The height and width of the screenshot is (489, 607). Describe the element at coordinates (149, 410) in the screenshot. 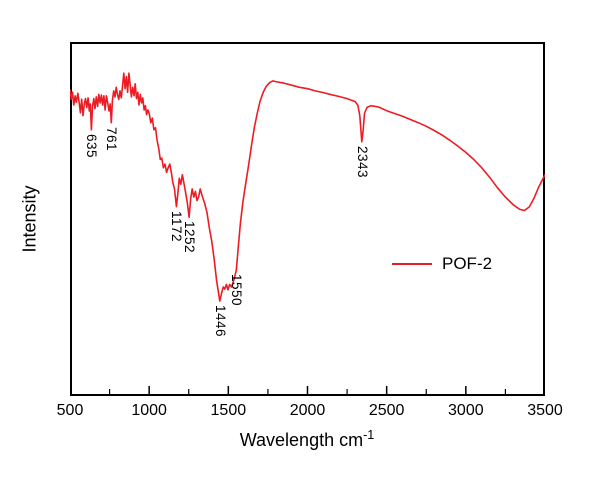

I see `x-tick-label-1000: 1000` at that location.